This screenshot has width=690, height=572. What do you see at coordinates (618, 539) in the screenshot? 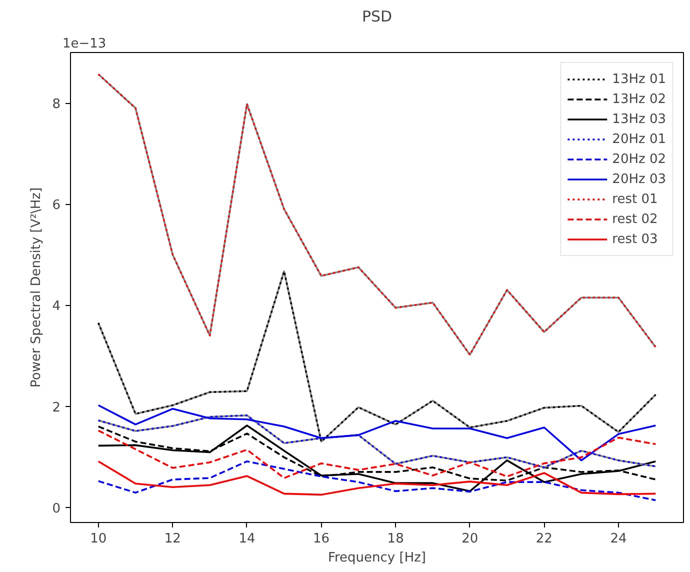
I see `x-tick-label: 24` at bounding box center [618, 539].